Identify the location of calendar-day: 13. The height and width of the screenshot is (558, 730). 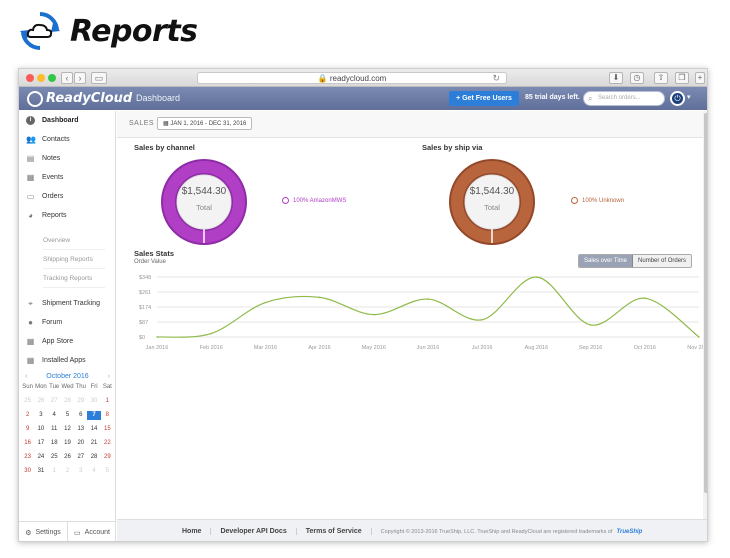
(81, 429).